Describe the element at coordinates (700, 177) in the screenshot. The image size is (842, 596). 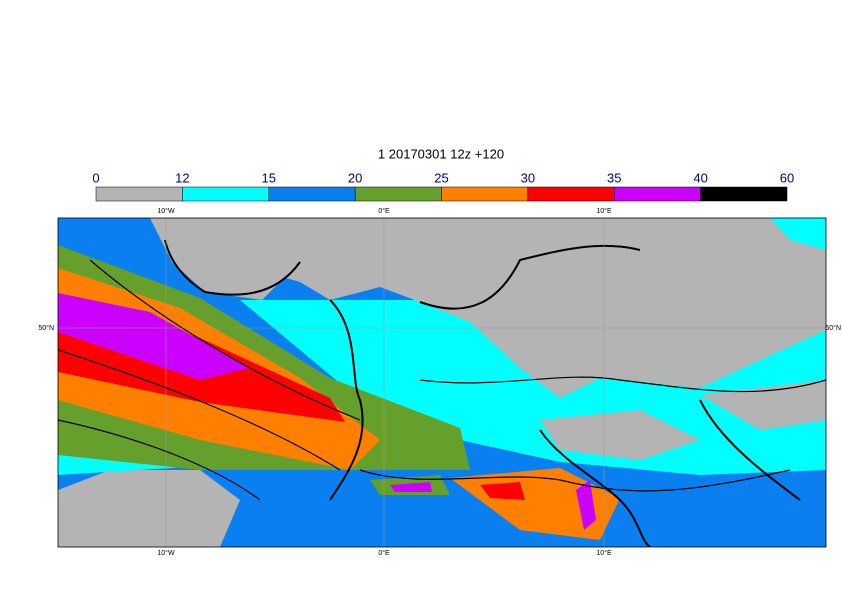
I see `colorbar-label: 40` at that location.